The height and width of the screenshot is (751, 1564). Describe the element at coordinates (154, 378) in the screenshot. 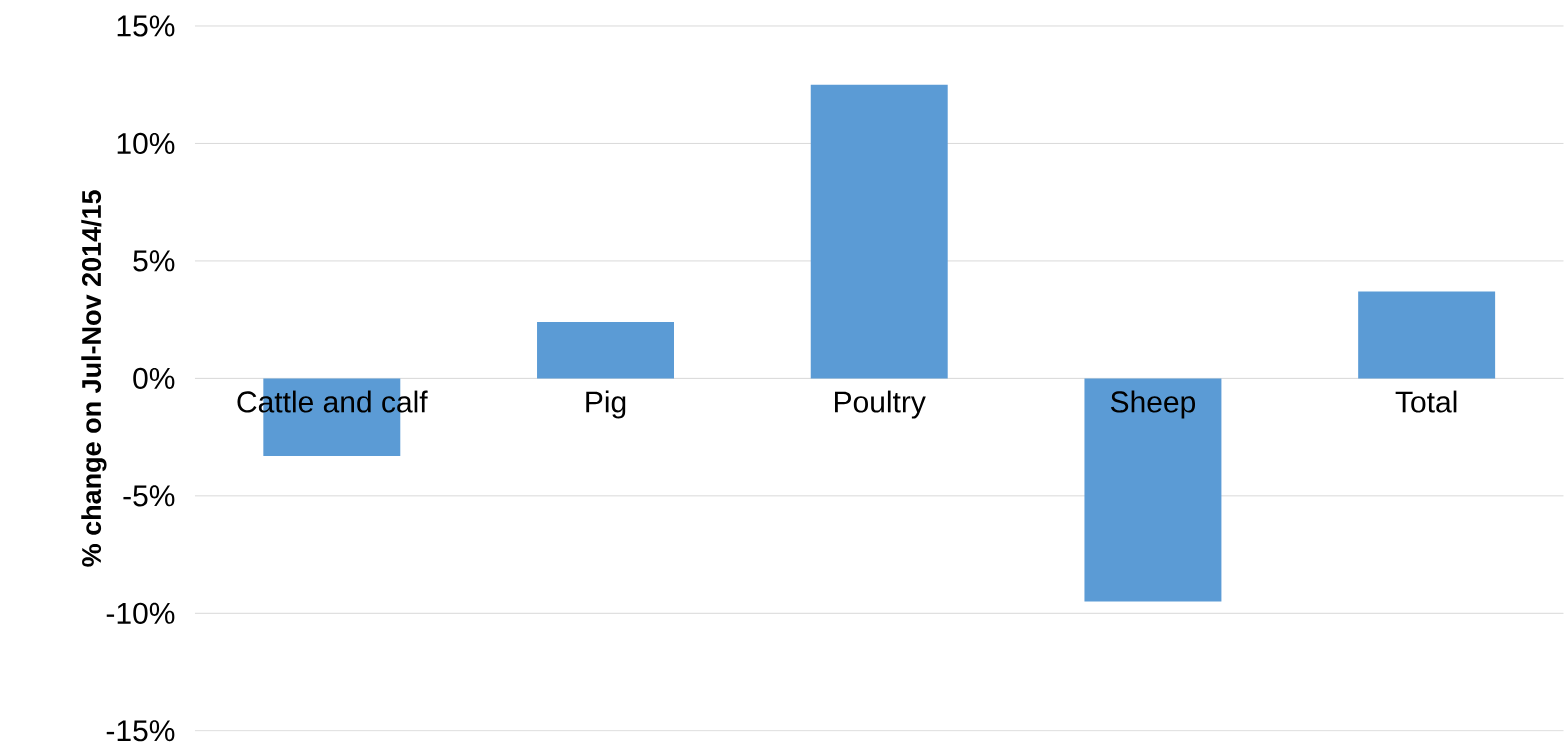

I see `y-tick-label: 0%` at that location.